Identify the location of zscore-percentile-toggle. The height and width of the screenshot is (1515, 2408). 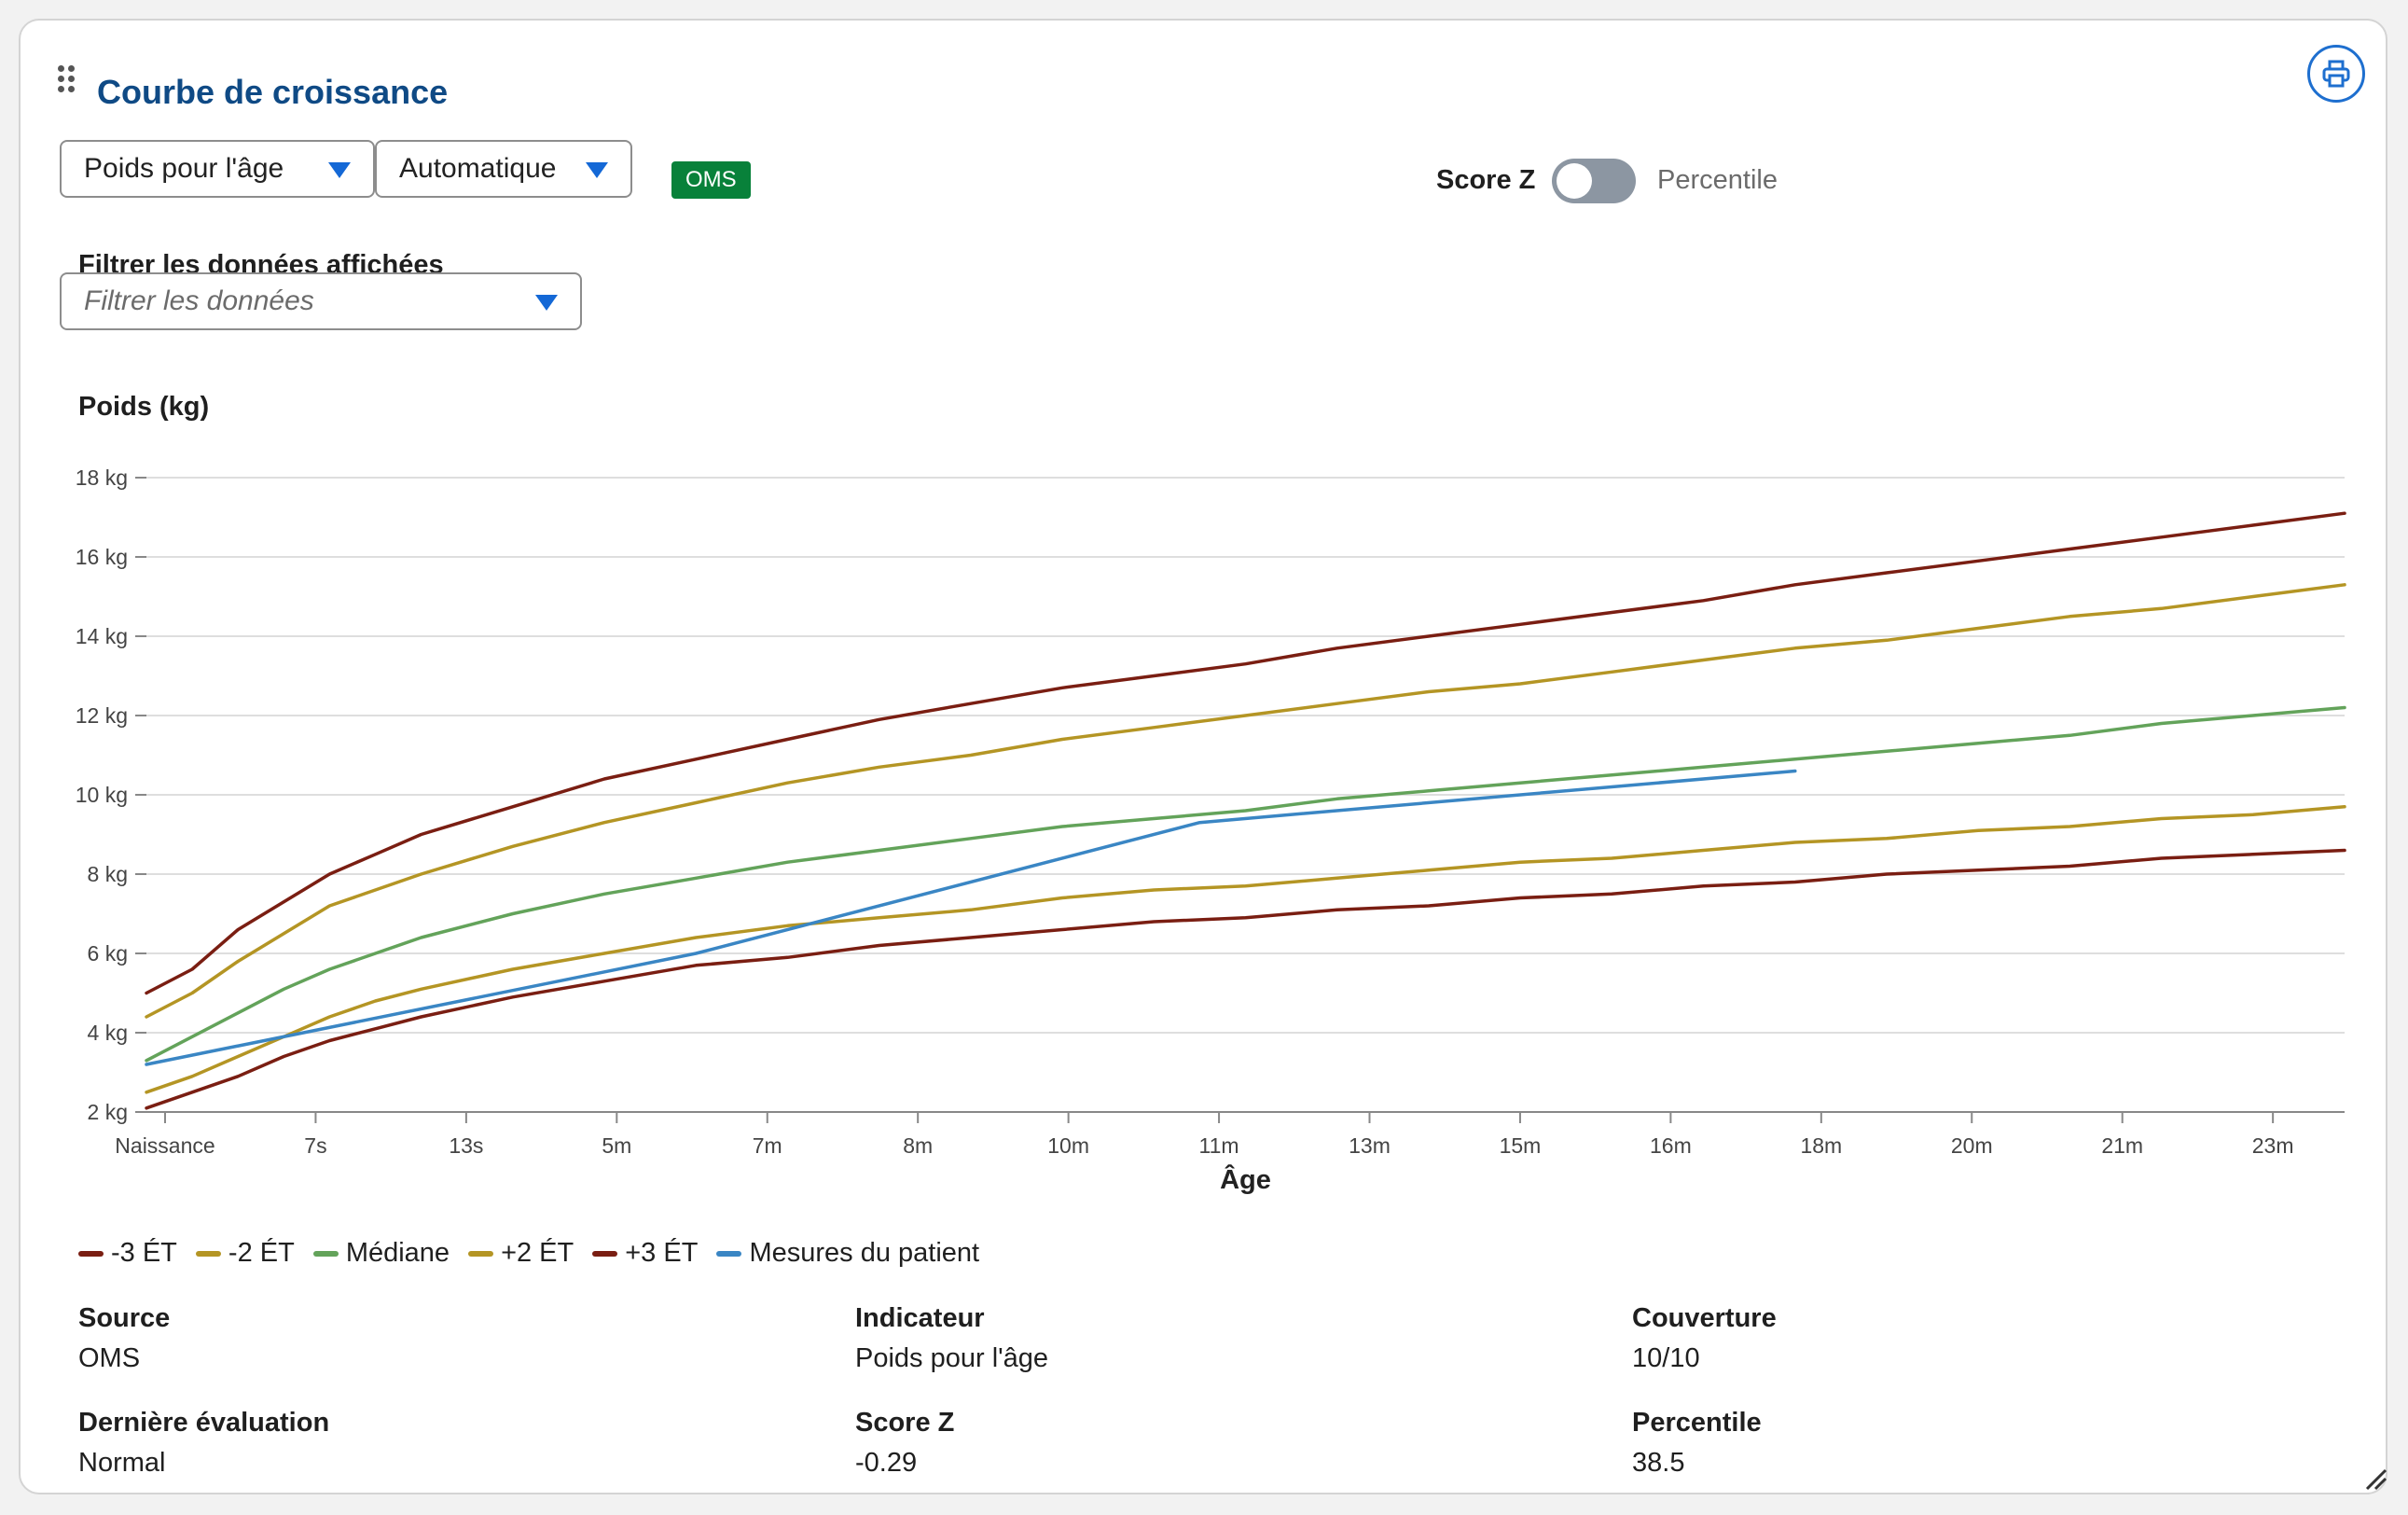
(1594, 181).